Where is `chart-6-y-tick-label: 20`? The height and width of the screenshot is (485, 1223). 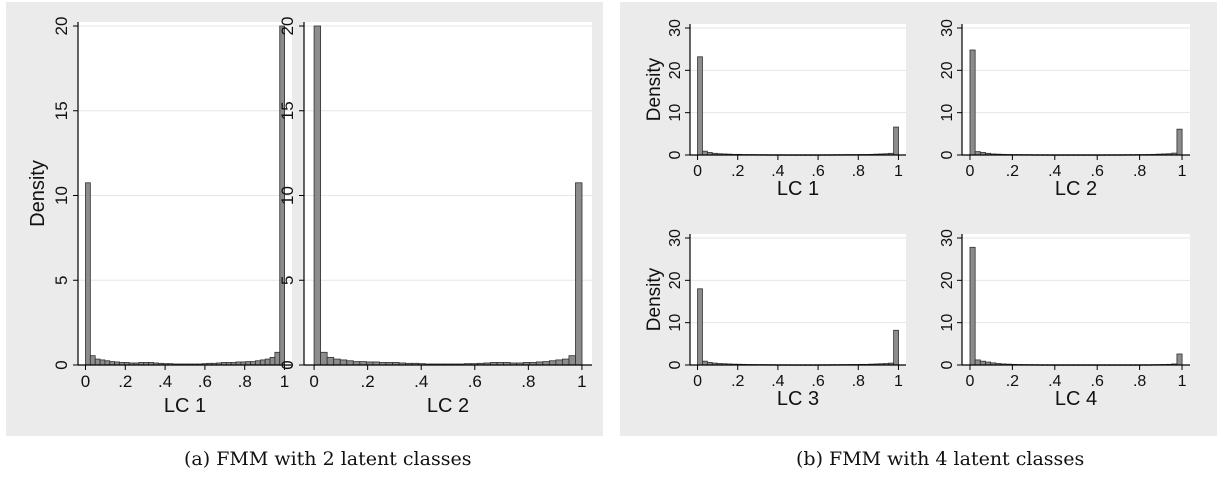 chart-6-y-tick-label: 20 is located at coordinates (947, 280).